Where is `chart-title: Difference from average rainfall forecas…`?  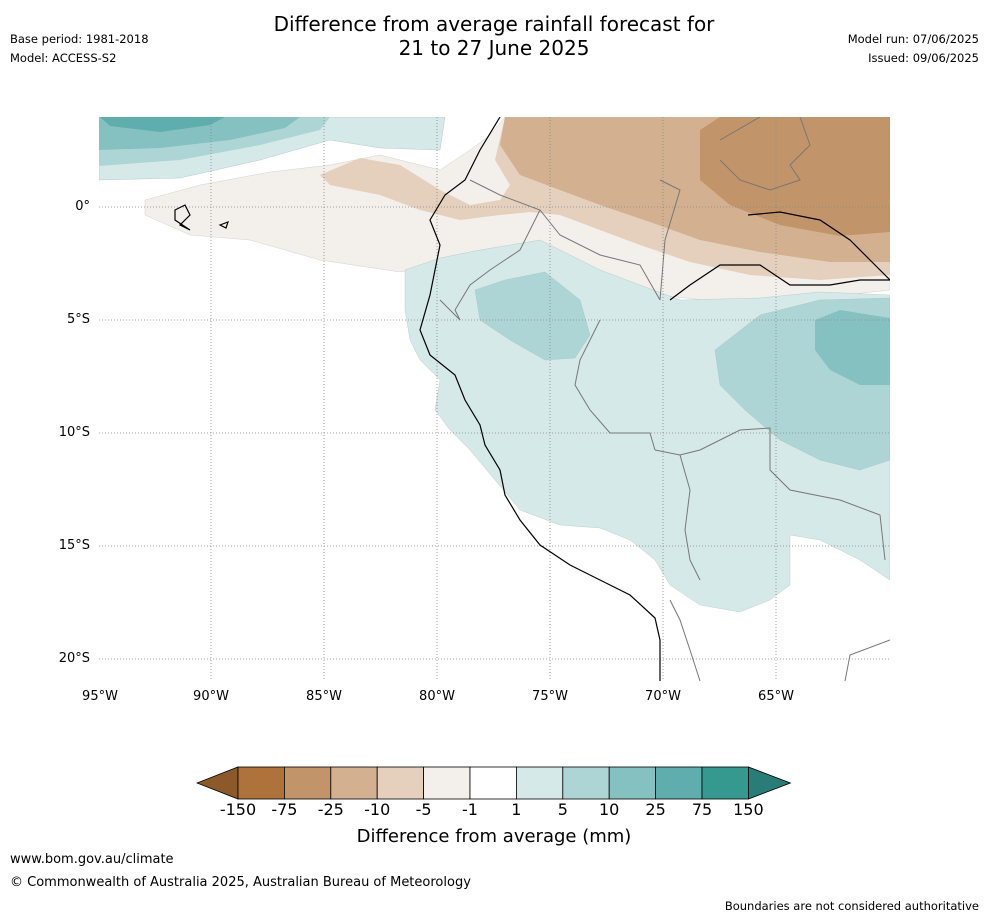
chart-title: Difference from average rainfall forecas… is located at coordinates (494, 36).